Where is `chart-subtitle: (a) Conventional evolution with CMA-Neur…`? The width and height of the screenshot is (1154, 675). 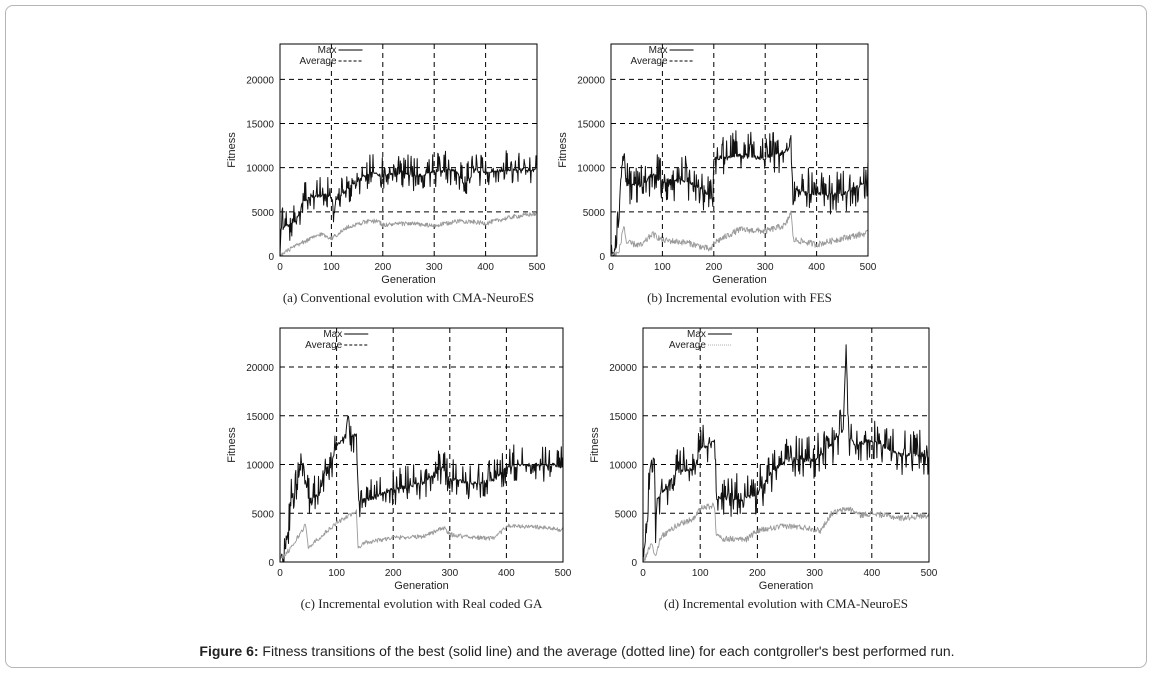 chart-subtitle: (a) Conventional evolution with CMA-Neur… is located at coordinates (408, 297).